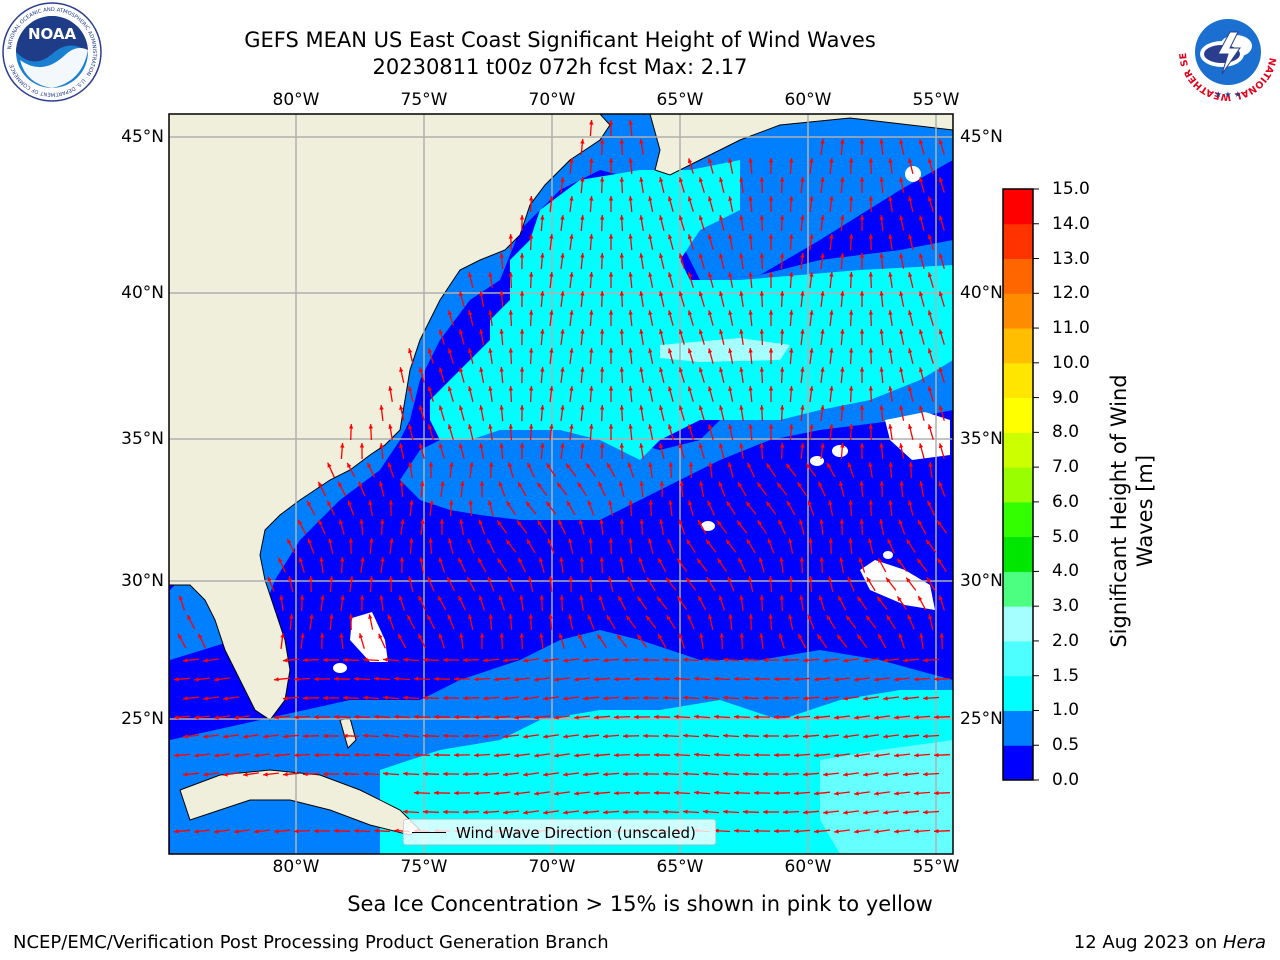 The image size is (1280, 960). Describe the element at coordinates (1018, 346) in the screenshot. I see `colorbar-swatch` at that location.